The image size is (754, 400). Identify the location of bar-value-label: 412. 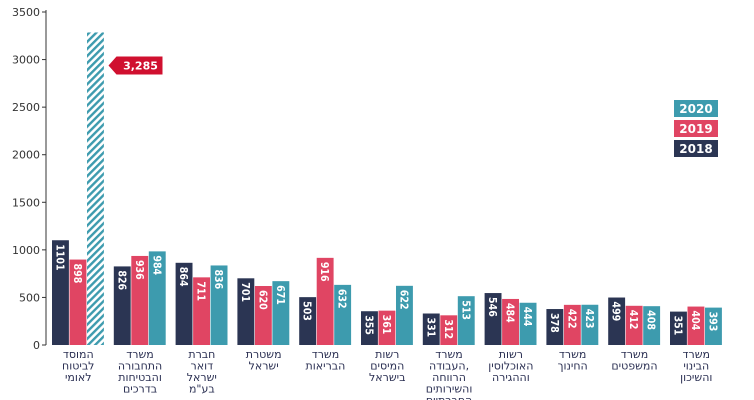
(633, 320).